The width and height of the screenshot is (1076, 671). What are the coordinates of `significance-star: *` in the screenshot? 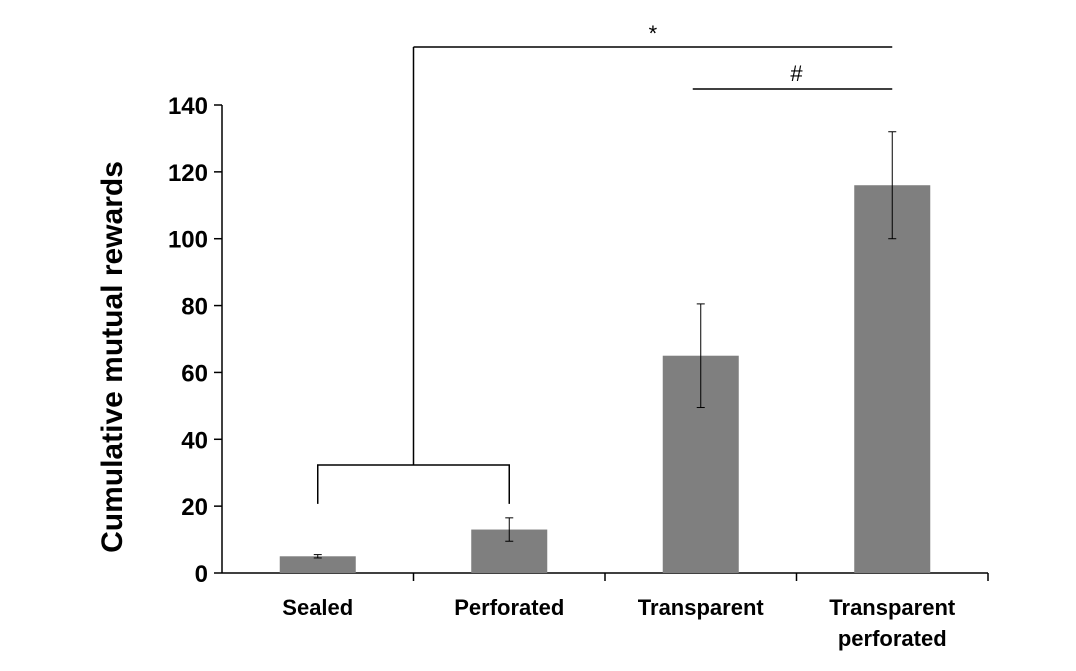 It's located at (653, 33).